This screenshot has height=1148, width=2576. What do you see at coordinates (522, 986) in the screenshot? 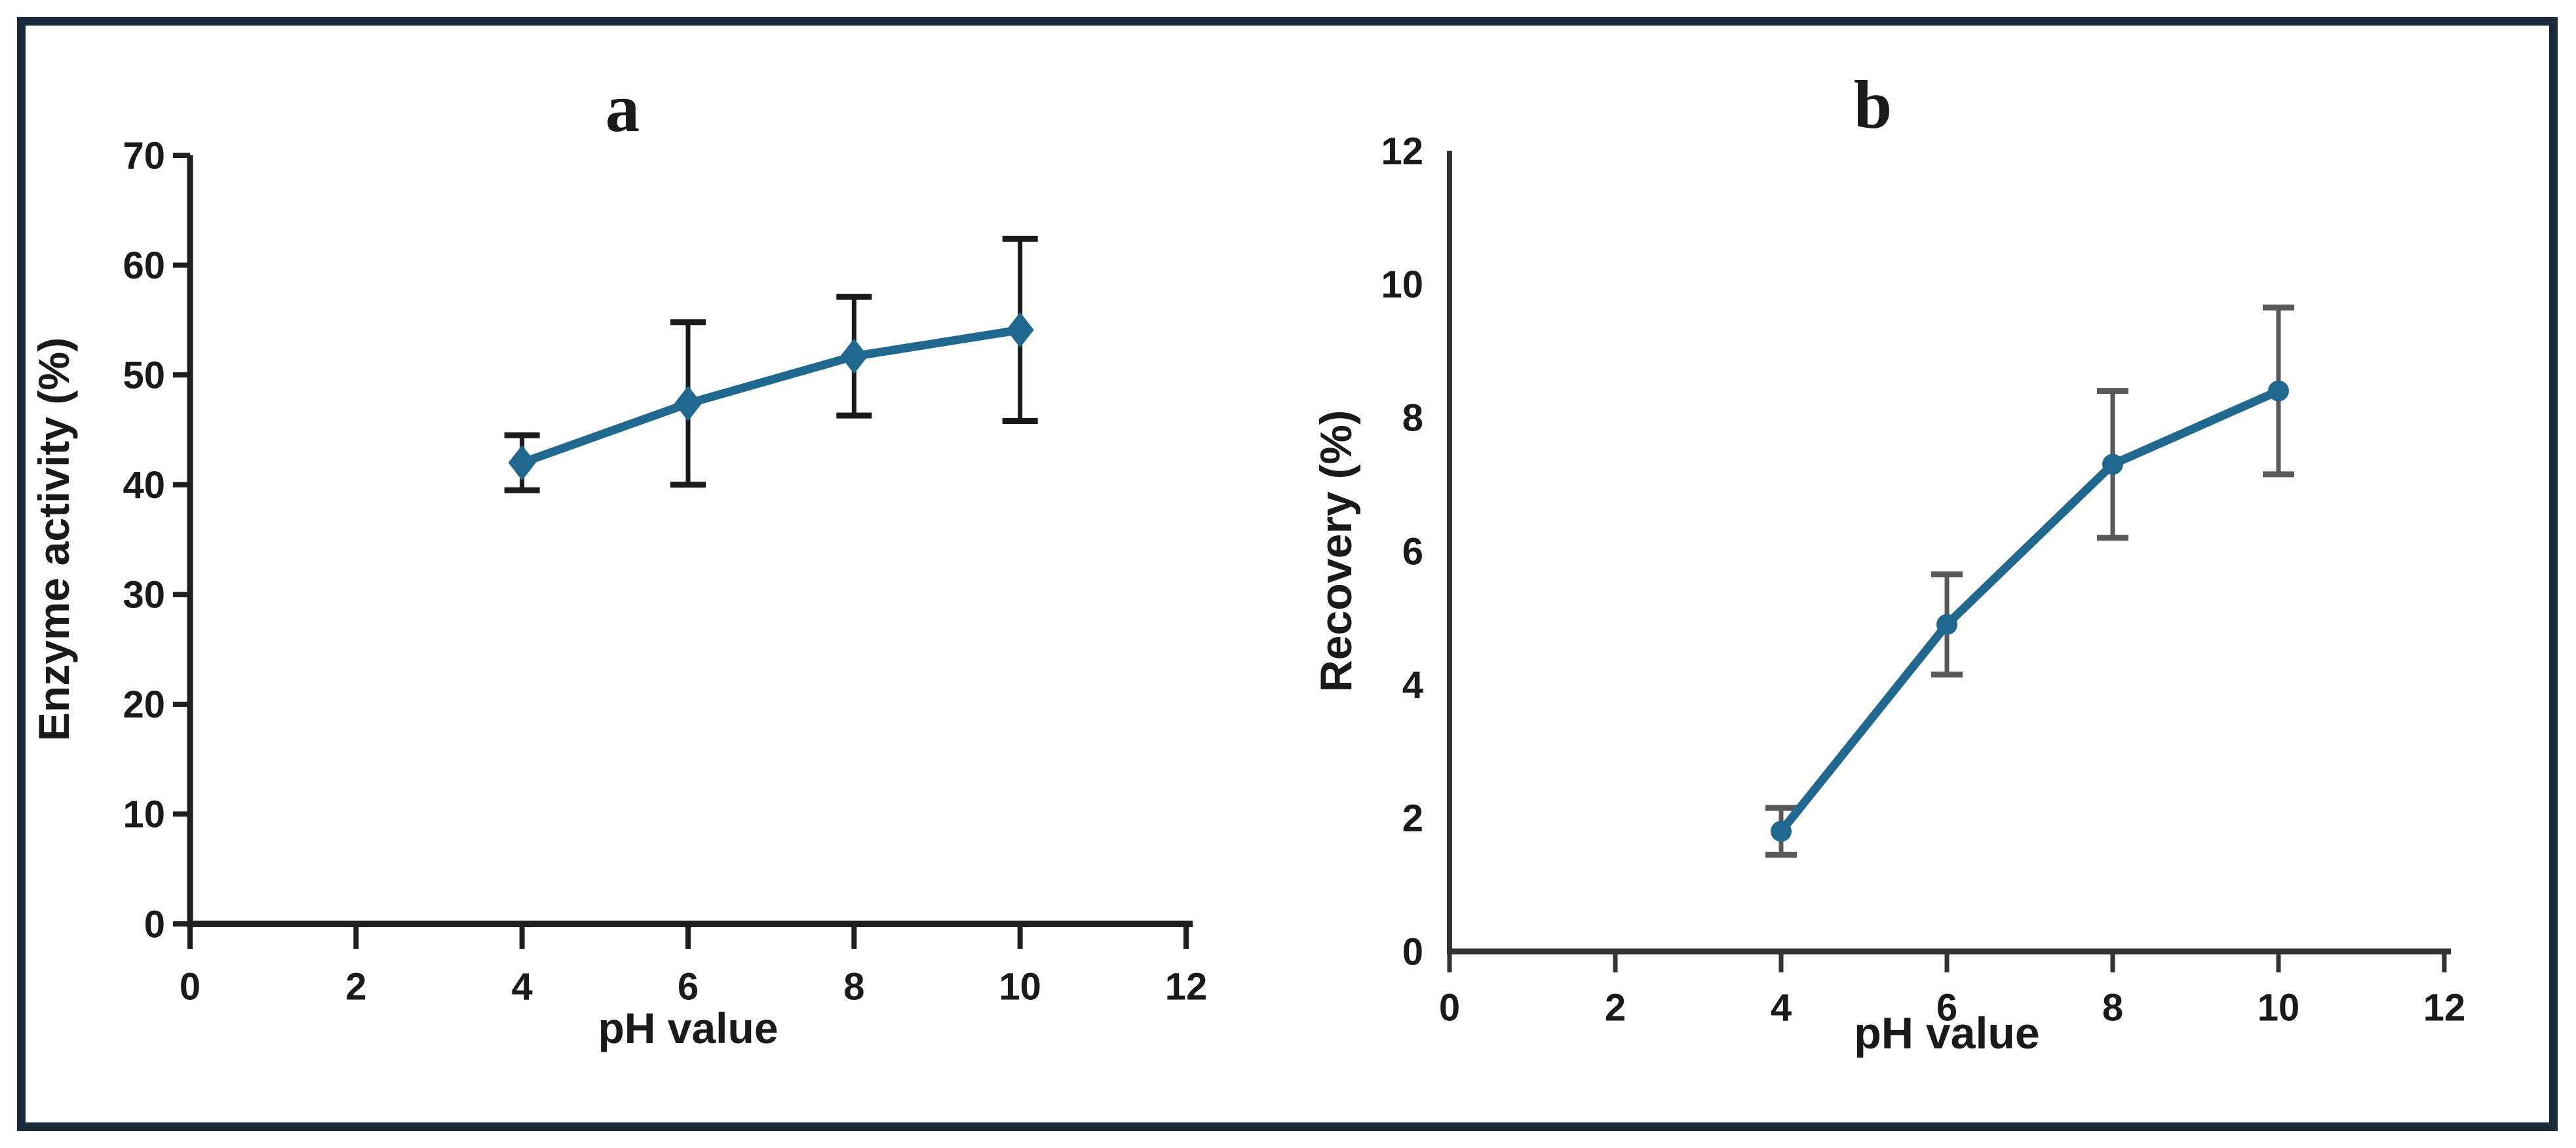
I see `x-tick-label-a: 4` at bounding box center [522, 986].